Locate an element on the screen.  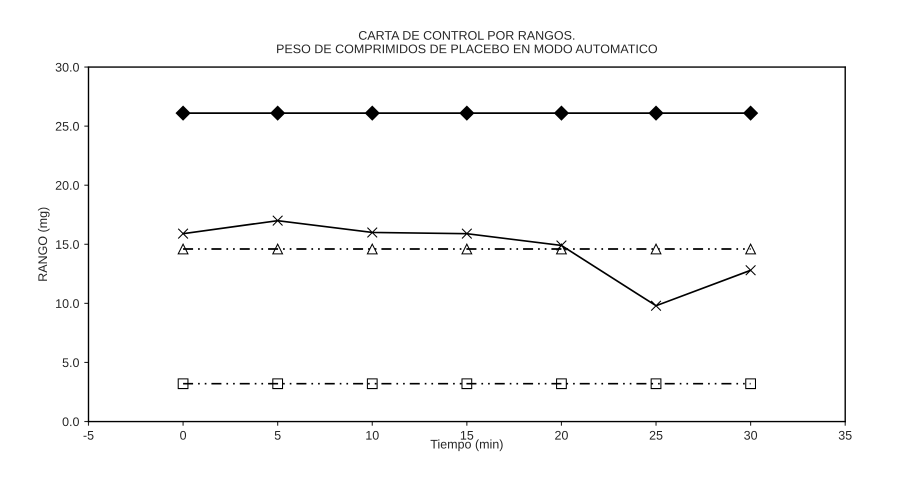
x-tick-label: -5 is located at coordinates (88, 435).